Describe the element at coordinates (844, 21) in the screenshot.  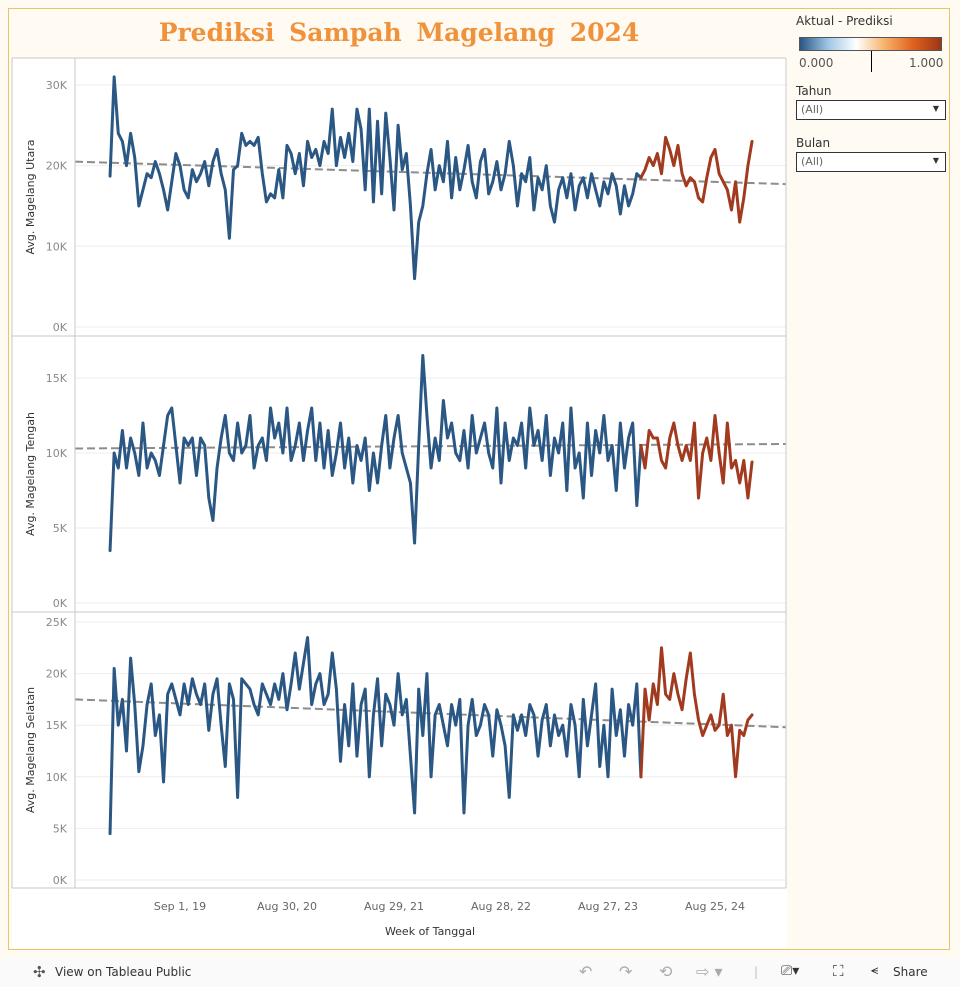
I see `legend-title: Aktual - Prediksi` at that location.